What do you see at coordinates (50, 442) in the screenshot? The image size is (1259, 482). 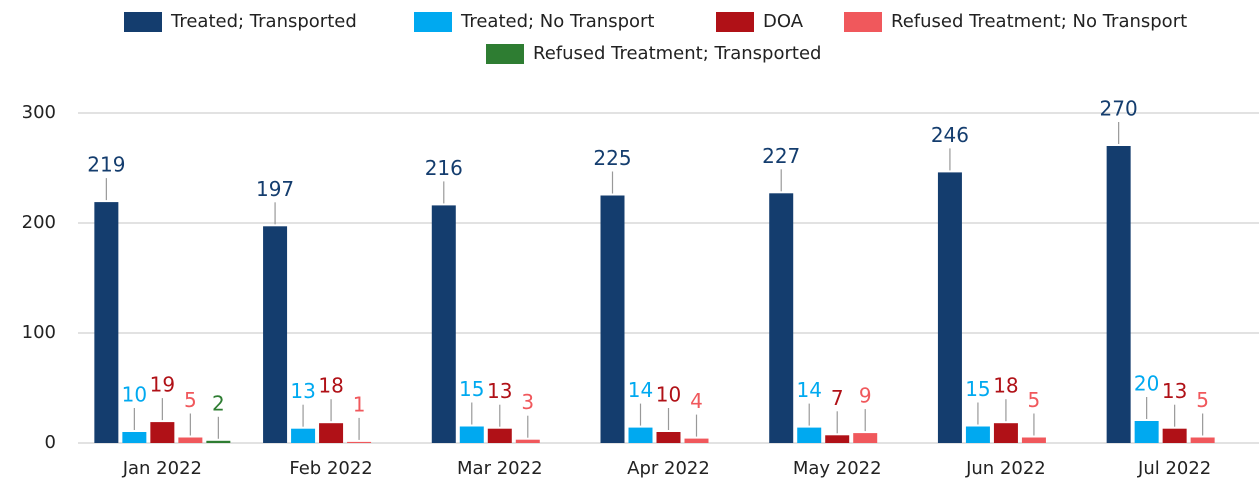 I see `y-tick-label: 0` at bounding box center [50, 442].